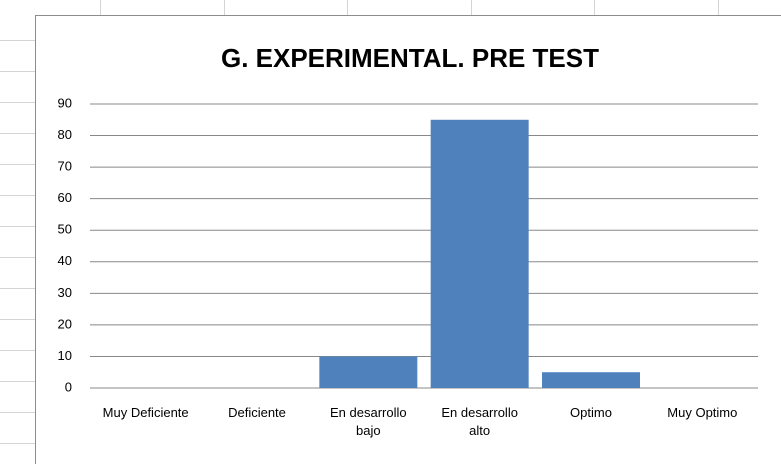 The image size is (781, 464). What do you see at coordinates (65, 102) in the screenshot?
I see `y-tick-label: 90` at bounding box center [65, 102].